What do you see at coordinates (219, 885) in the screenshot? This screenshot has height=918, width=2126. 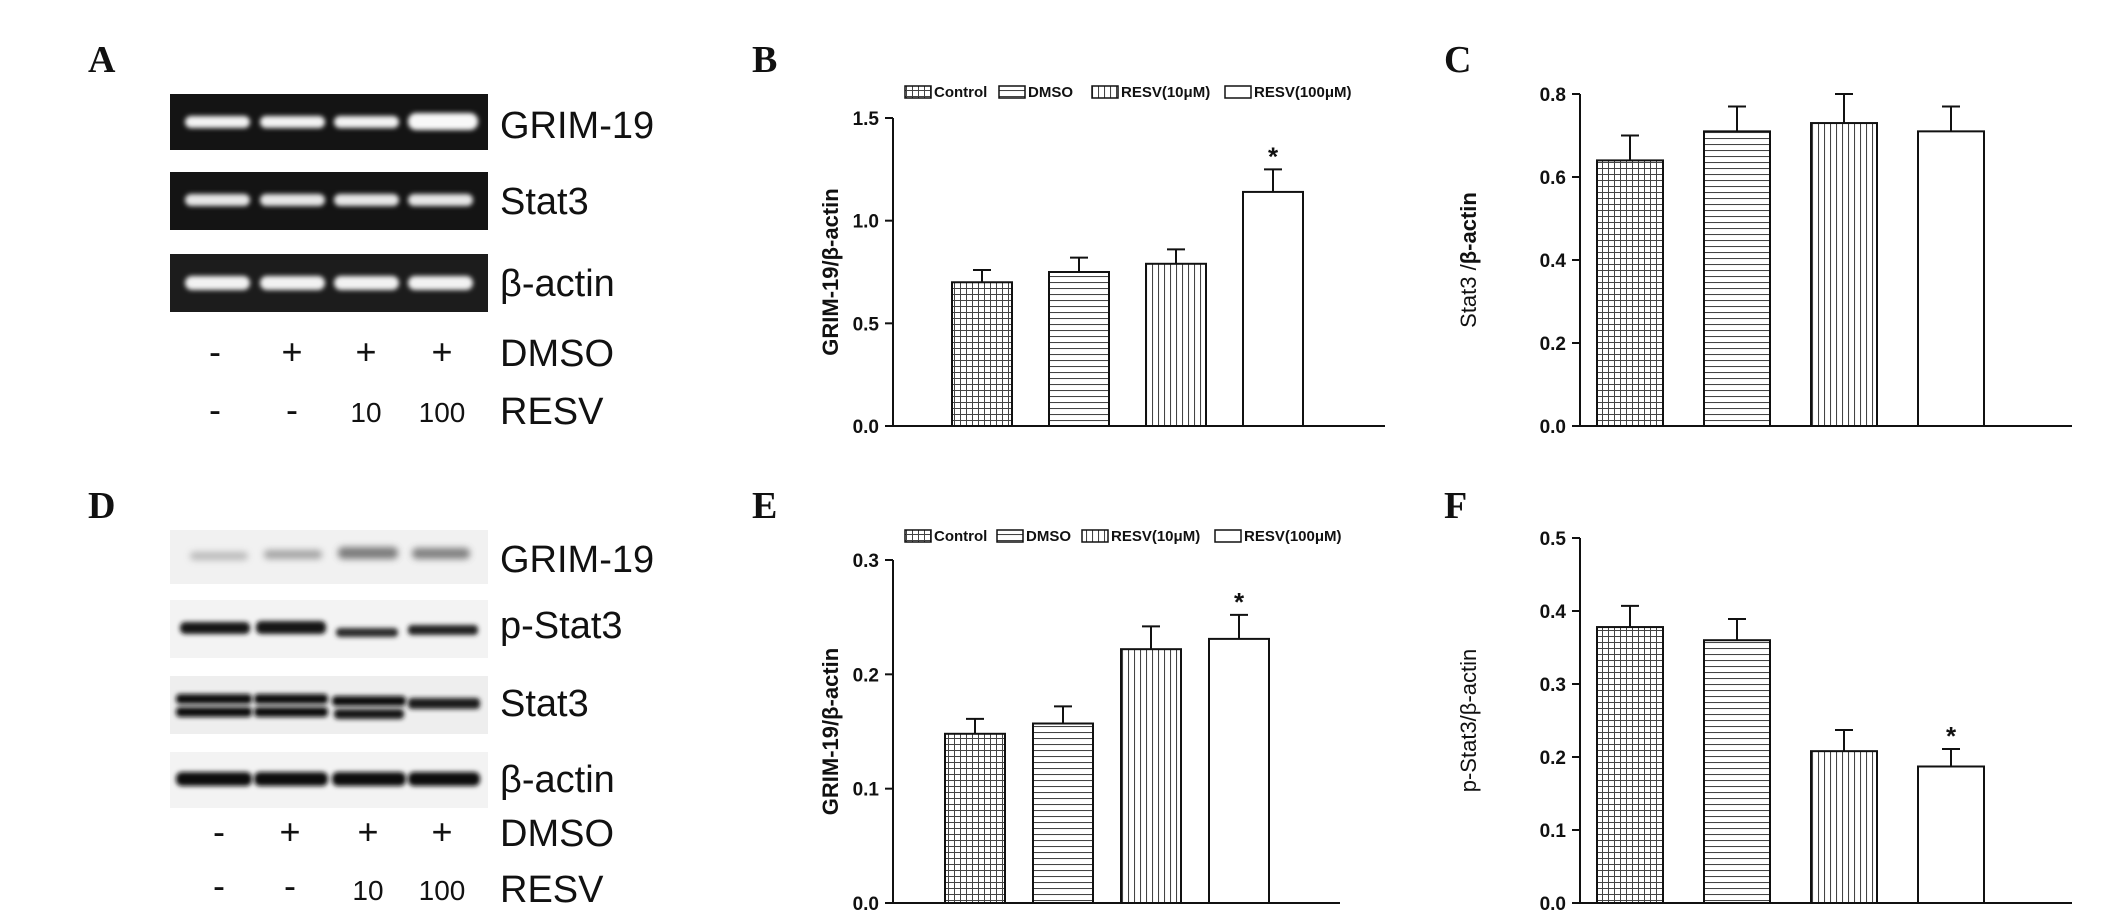 I see `resv-value-d-1: -` at bounding box center [219, 885].